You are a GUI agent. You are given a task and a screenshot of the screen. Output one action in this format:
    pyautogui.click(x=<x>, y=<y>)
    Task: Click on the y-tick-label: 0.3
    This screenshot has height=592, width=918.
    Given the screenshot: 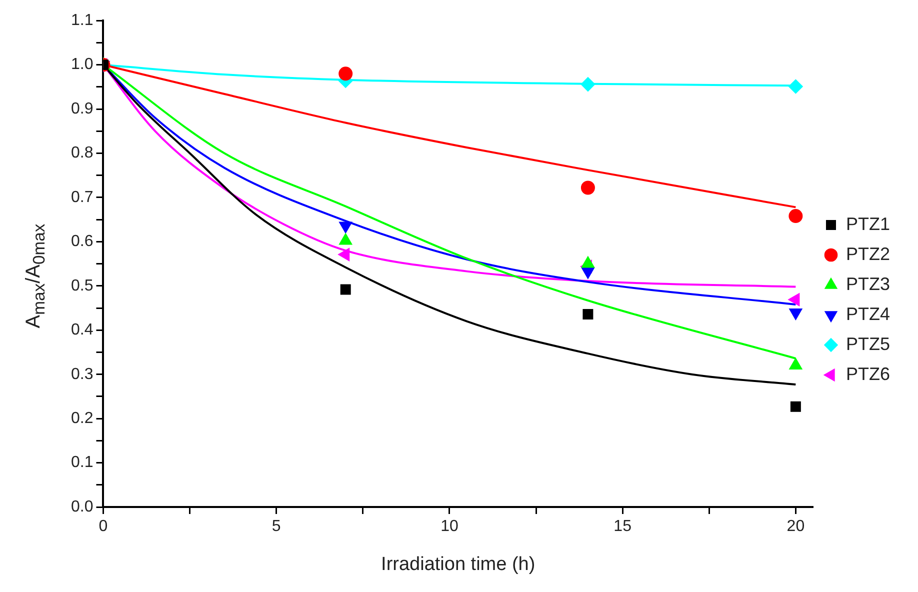 What is the action you would take?
    pyautogui.click(x=82, y=374)
    